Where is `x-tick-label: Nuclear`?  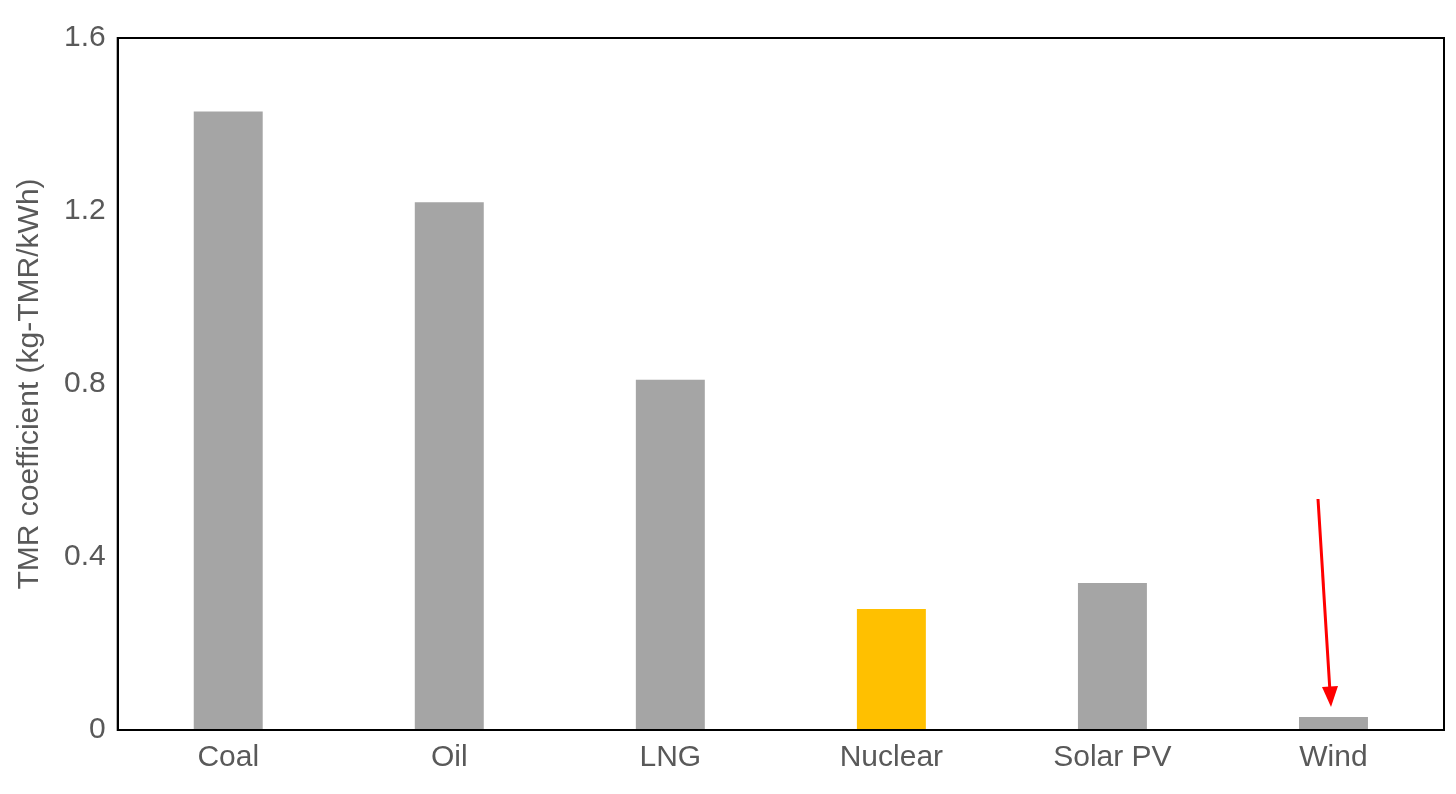 x-tick-label: Nuclear is located at coordinates (891, 756).